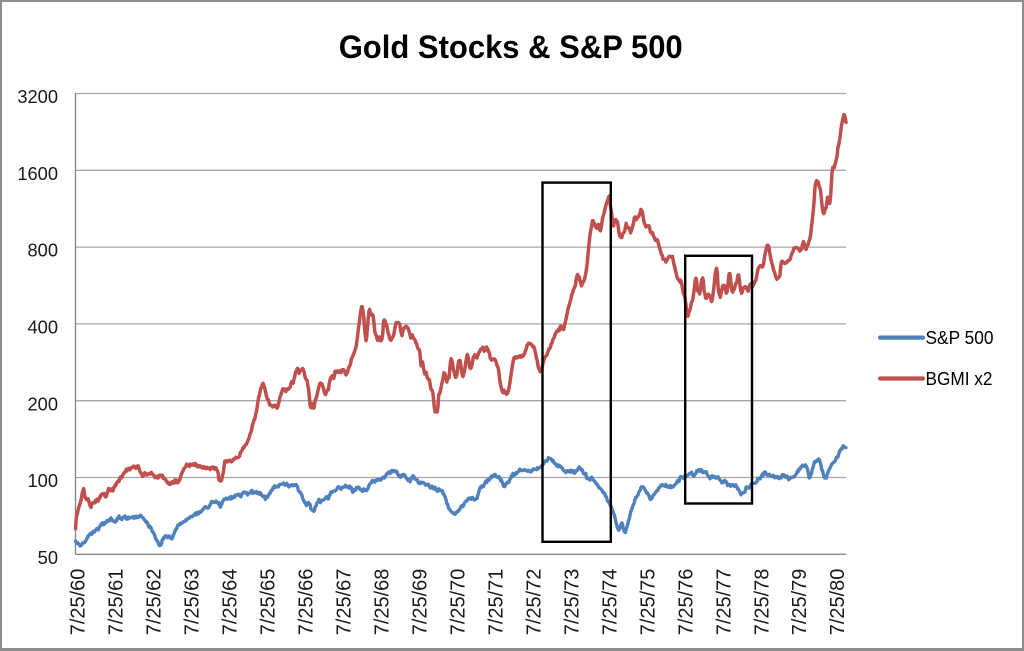 The width and height of the screenshot is (1024, 651). Describe the element at coordinates (48, 557) in the screenshot. I see `svg-text: 50` at that location.